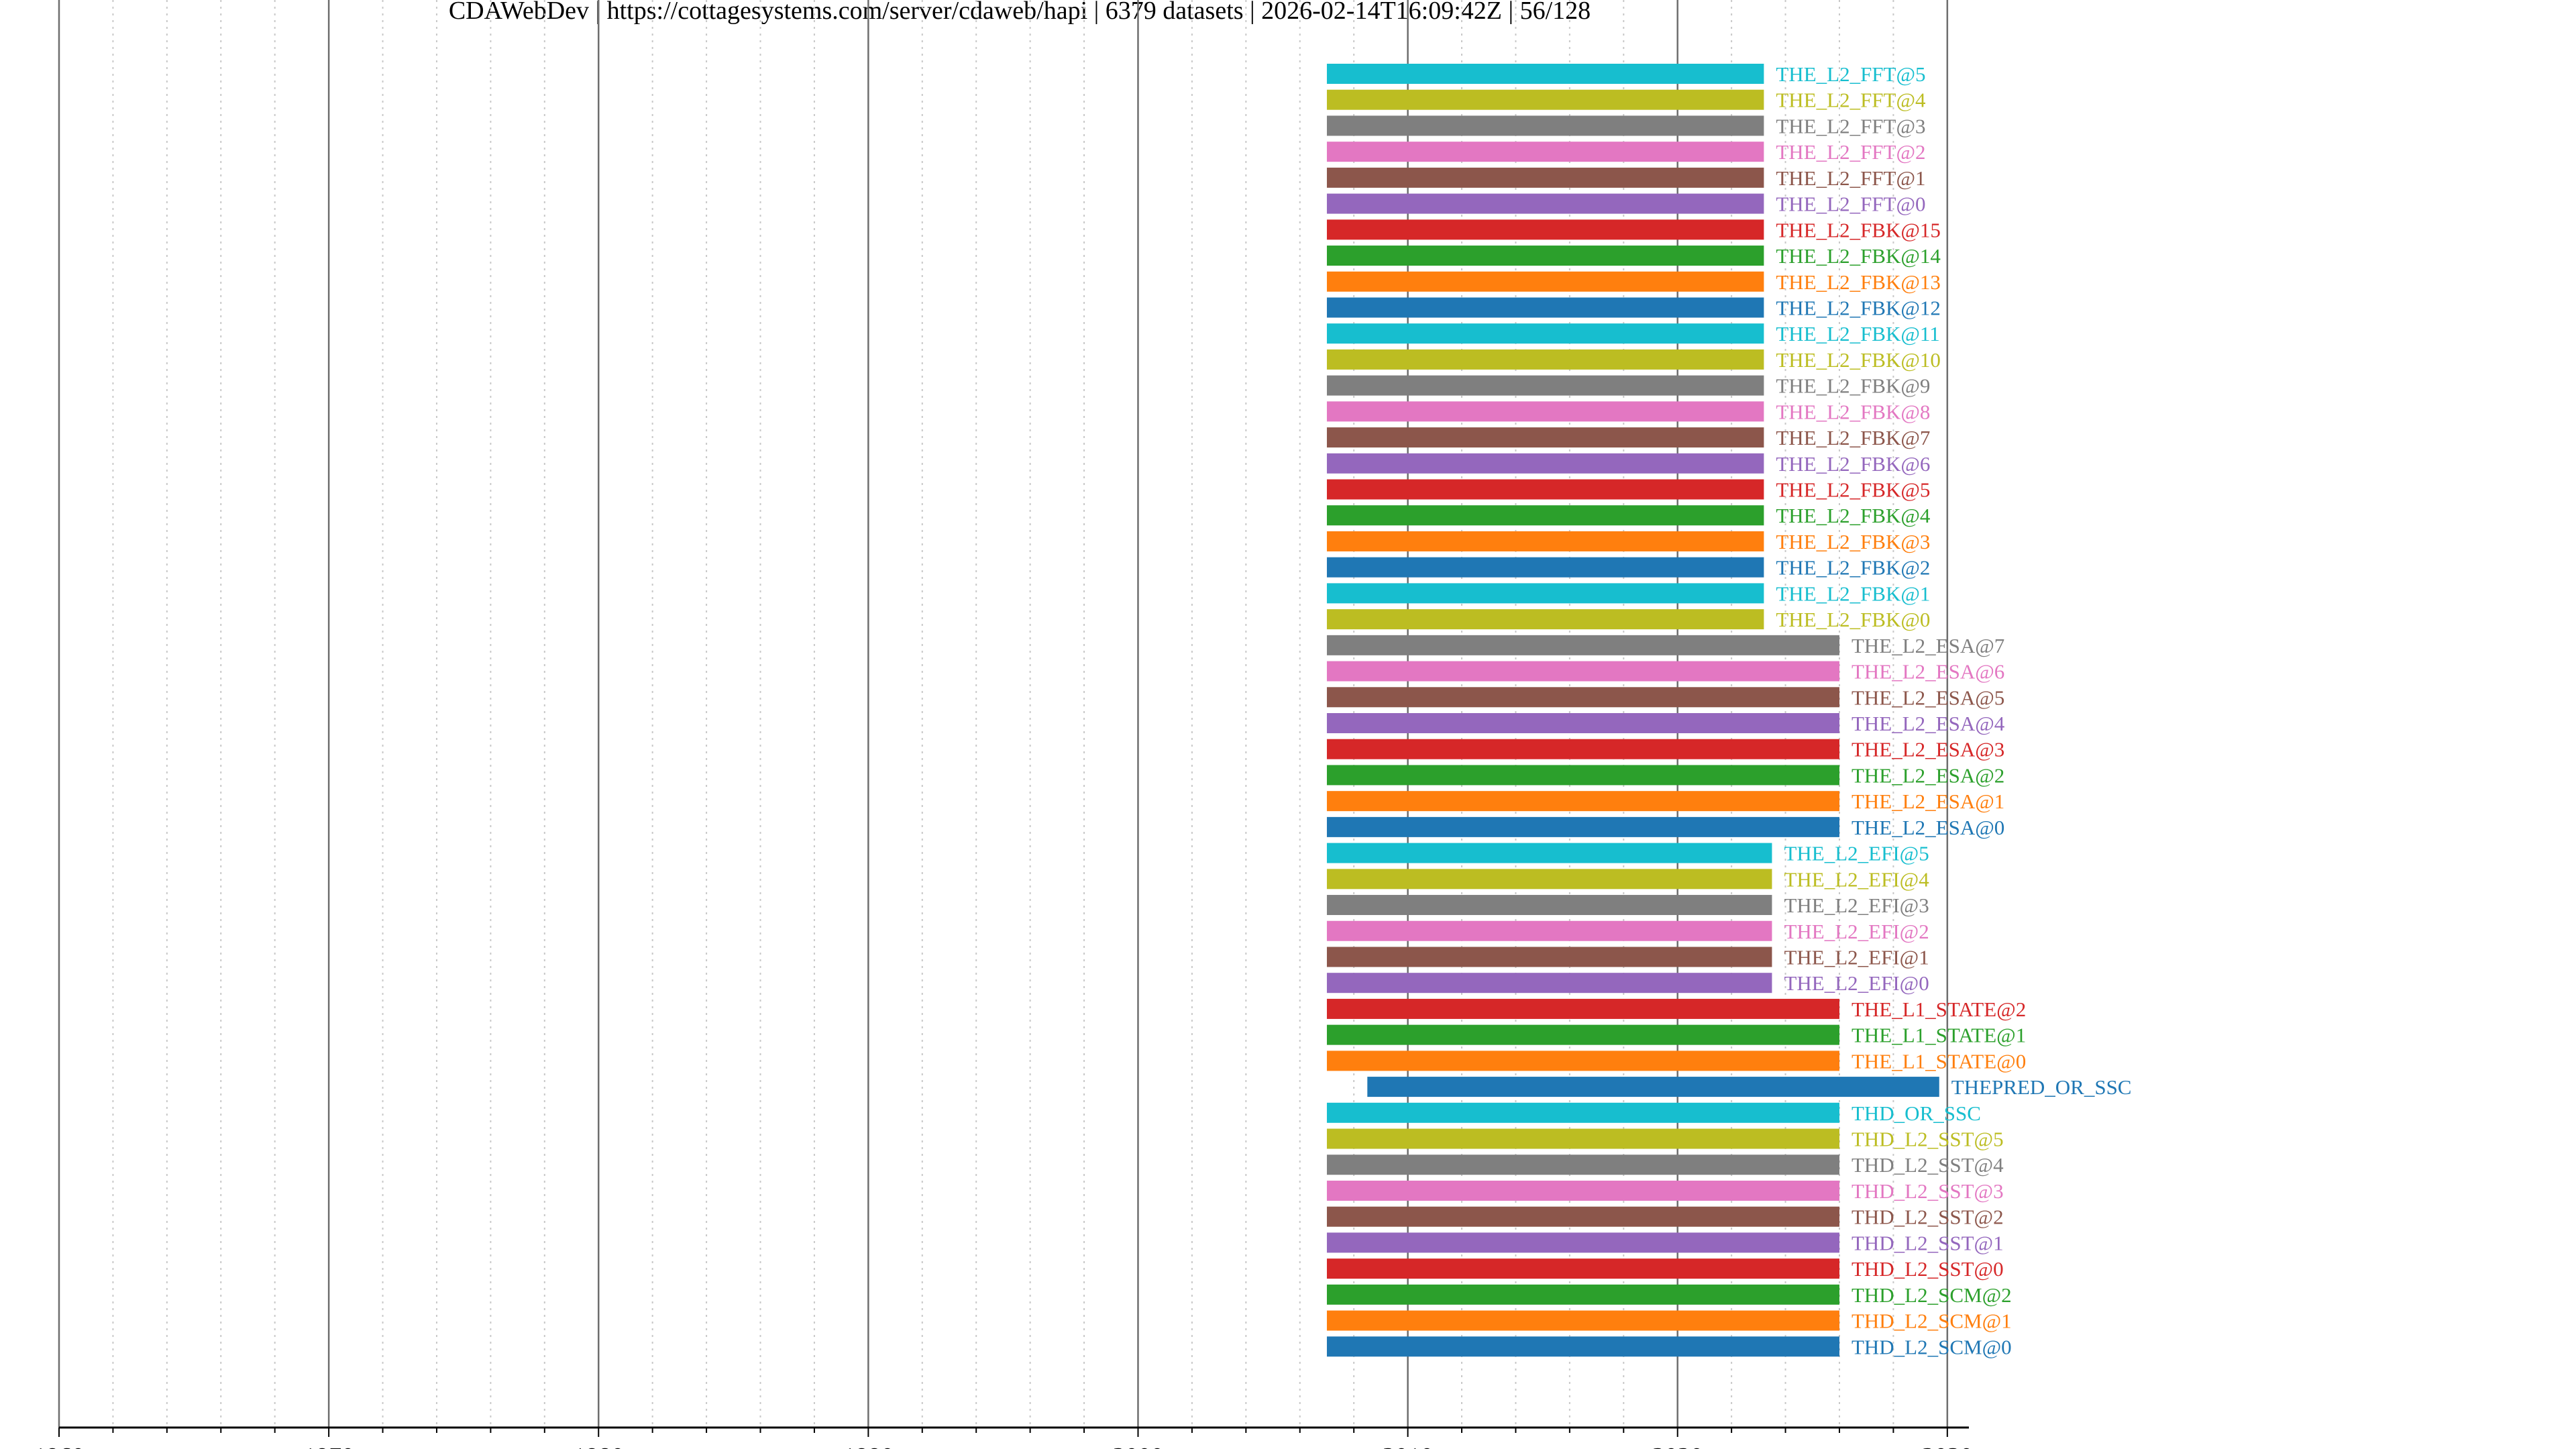 The image size is (2576, 1449). Describe the element at coordinates (1850, 126) in the screenshot. I see `dataset-label: THE_L2_FFT@3` at that location.